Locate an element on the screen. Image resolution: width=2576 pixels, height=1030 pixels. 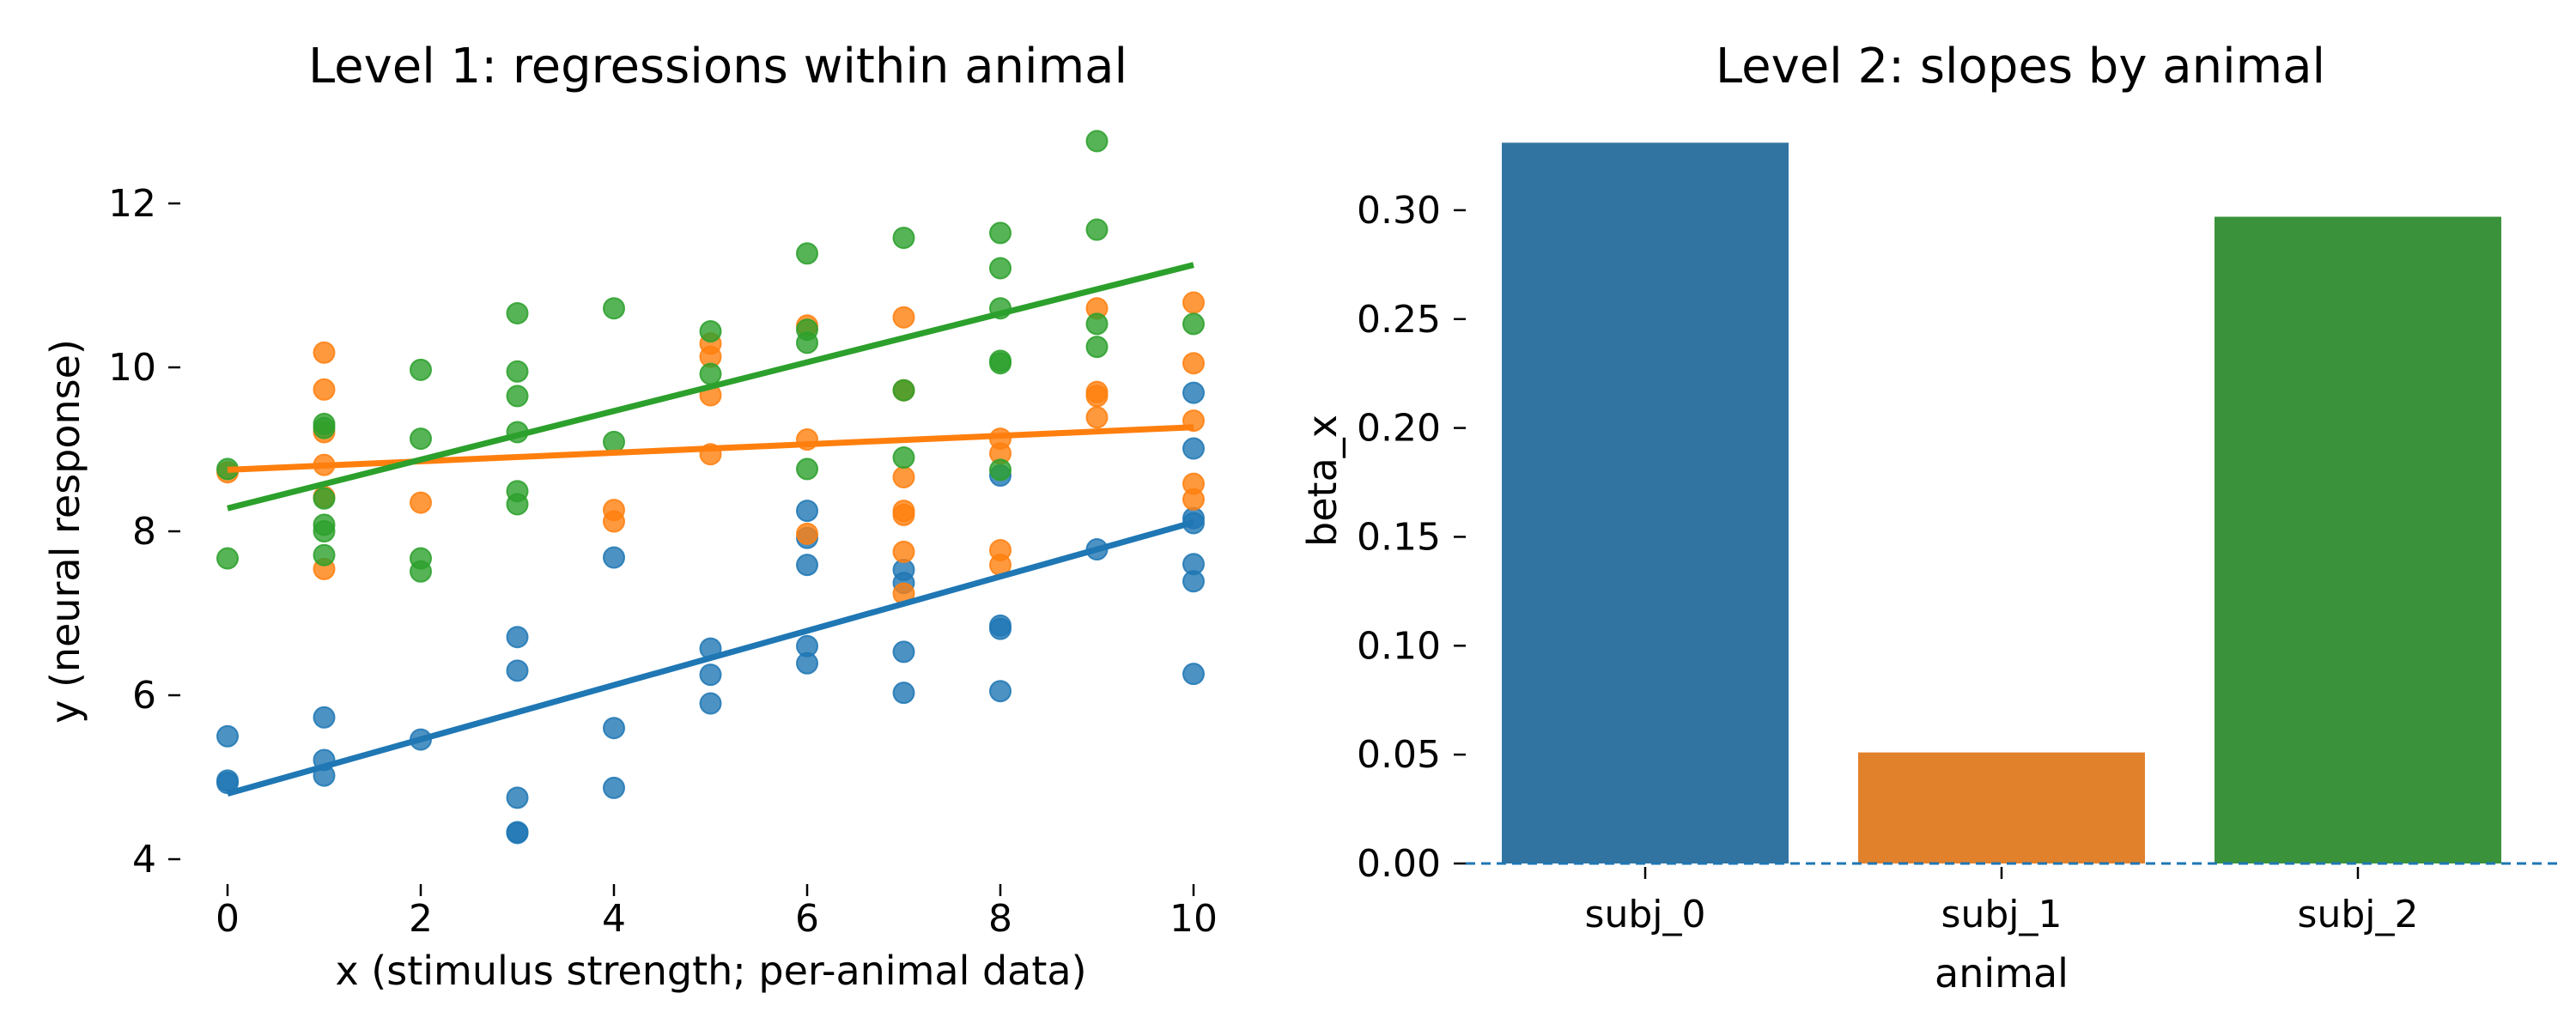
y-tick-label: 6 is located at coordinates (144, 696).